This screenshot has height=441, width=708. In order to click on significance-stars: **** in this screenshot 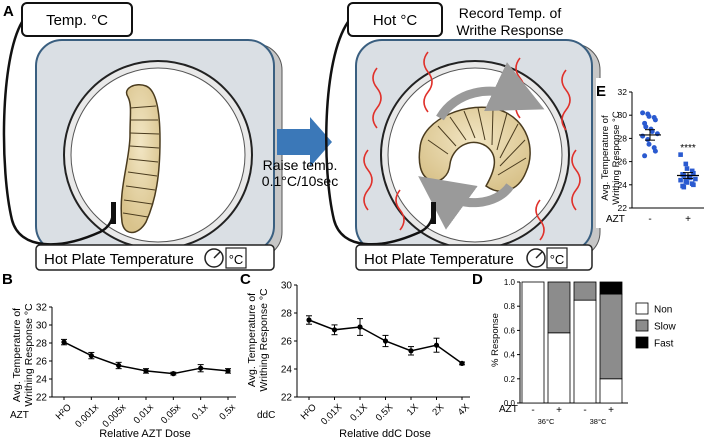, I will do `click(688, 148)`.